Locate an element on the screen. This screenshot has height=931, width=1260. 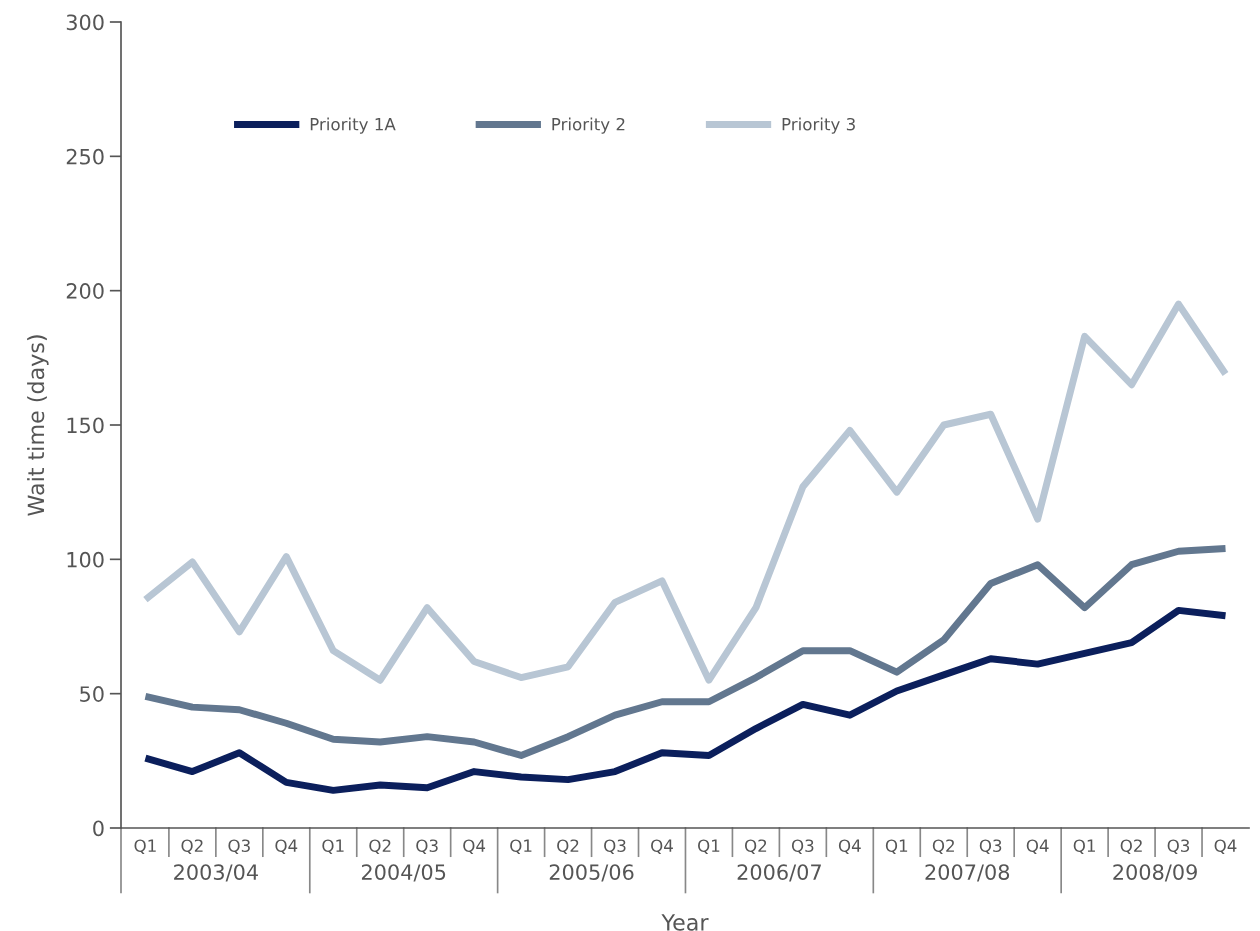
text: 2006/07 is located at coordinates (779, 873).